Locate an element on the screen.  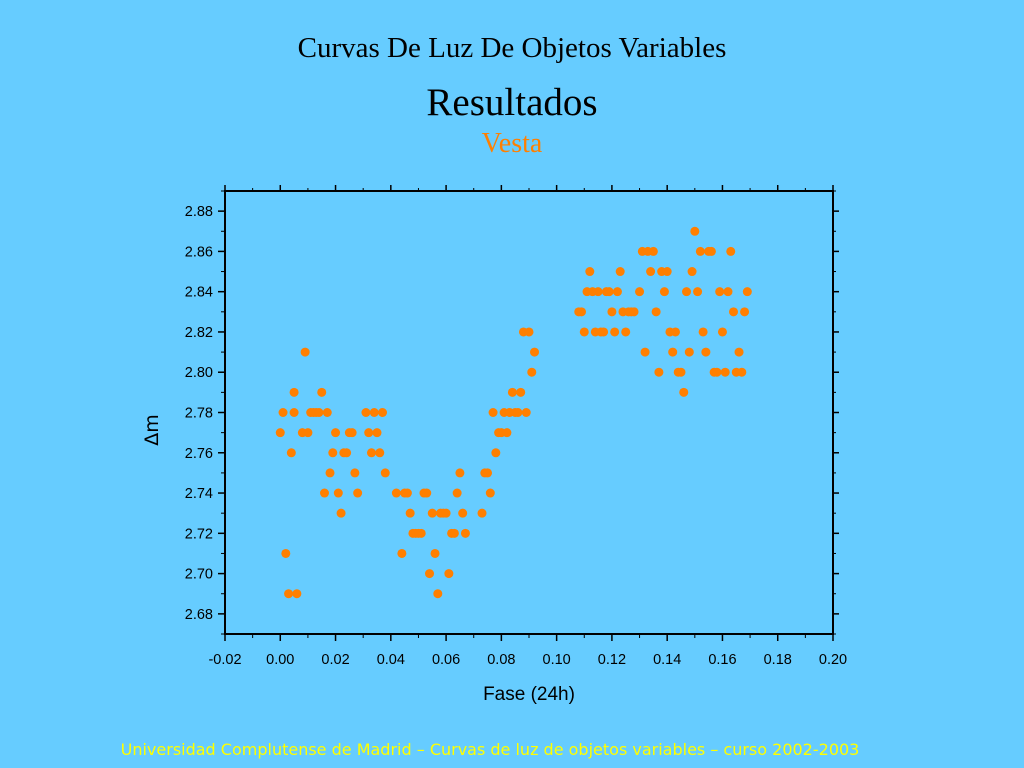
x-tick-label: 0.00 is located at coordinates (280, 660).